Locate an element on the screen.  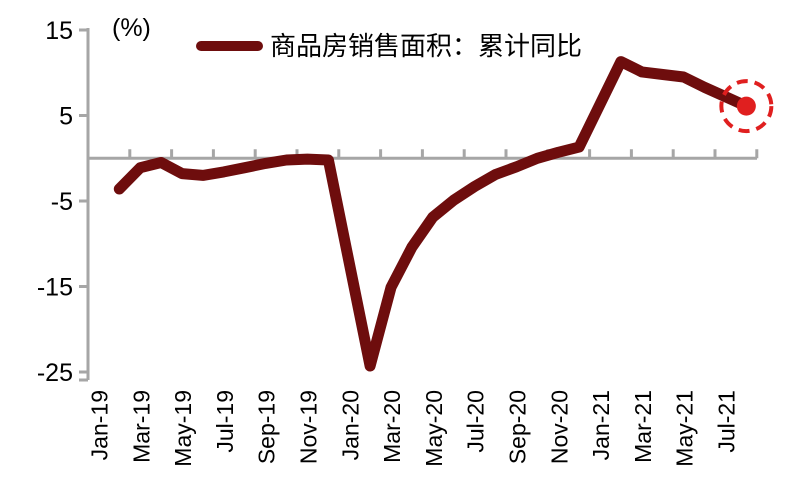
x-tick-label: Mar-19 is located at coordinates (141, 426).